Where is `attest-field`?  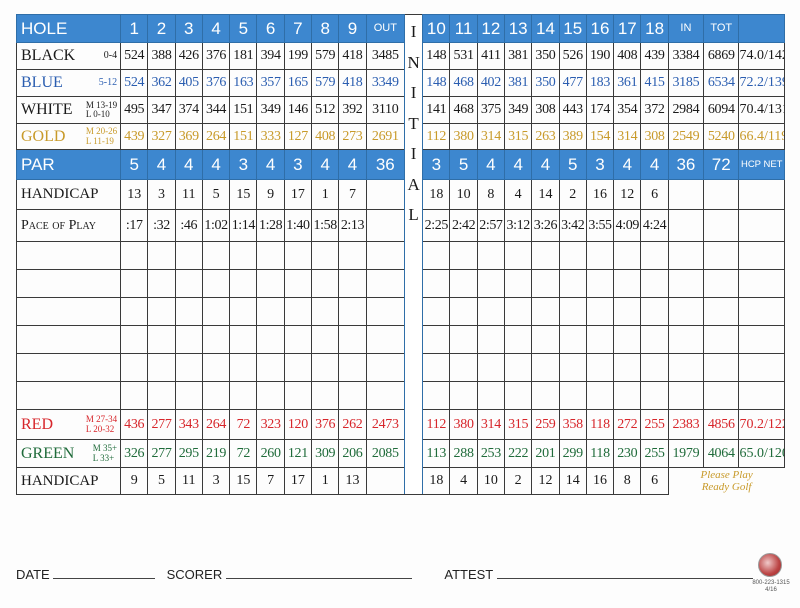 attest-field is located at coordinates (624, 572).